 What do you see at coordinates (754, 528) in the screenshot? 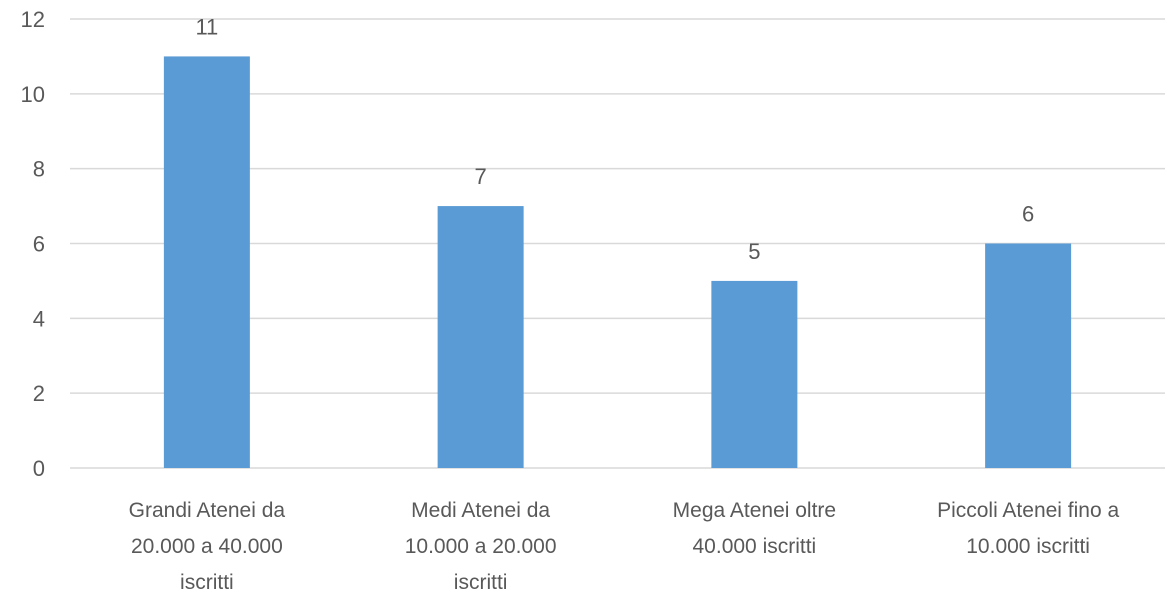
I see `category-label: Mega Atenei oltre 40.000 iscritti` at bounding box center [754, 528].